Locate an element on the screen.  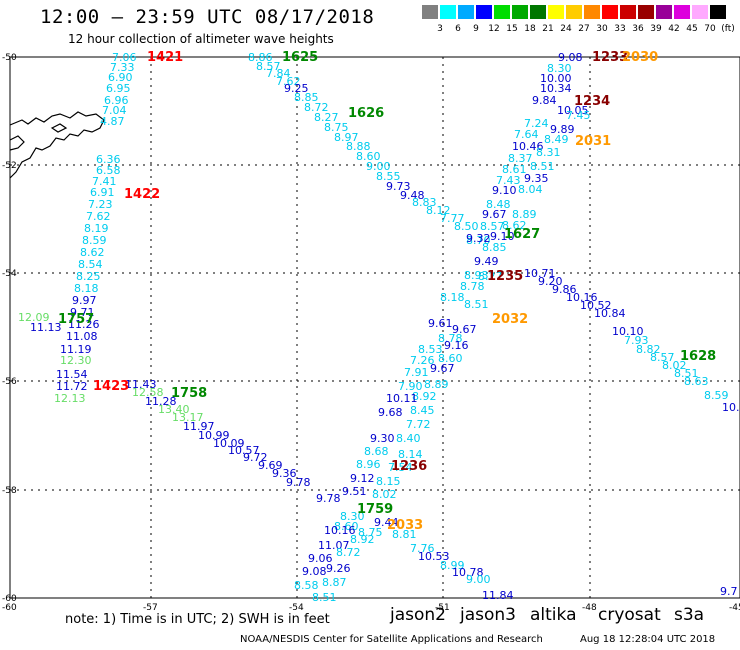
wave-height-label: 8.70 is located at coordinates (478, 240).